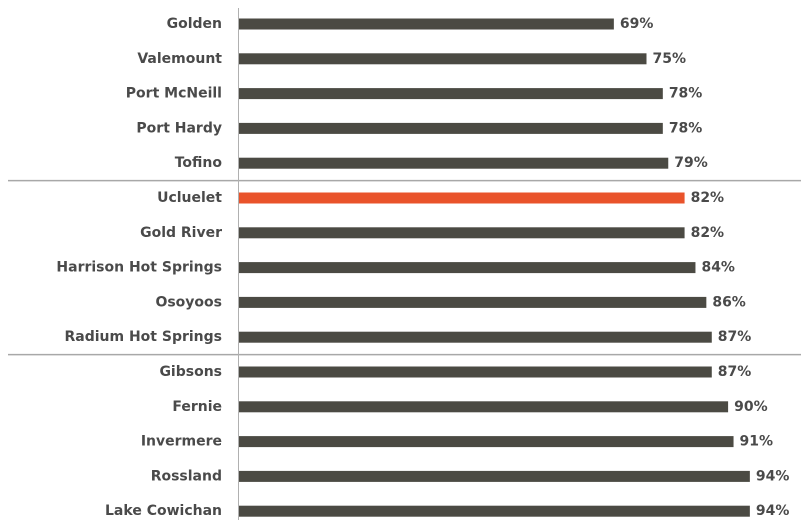 Image resolution: width=801 pixels, height=520 pixels. What do you see at coordinates (751, 407) in the screenshot?
I see `value-label: 90%` at bounding box center [751, 407].